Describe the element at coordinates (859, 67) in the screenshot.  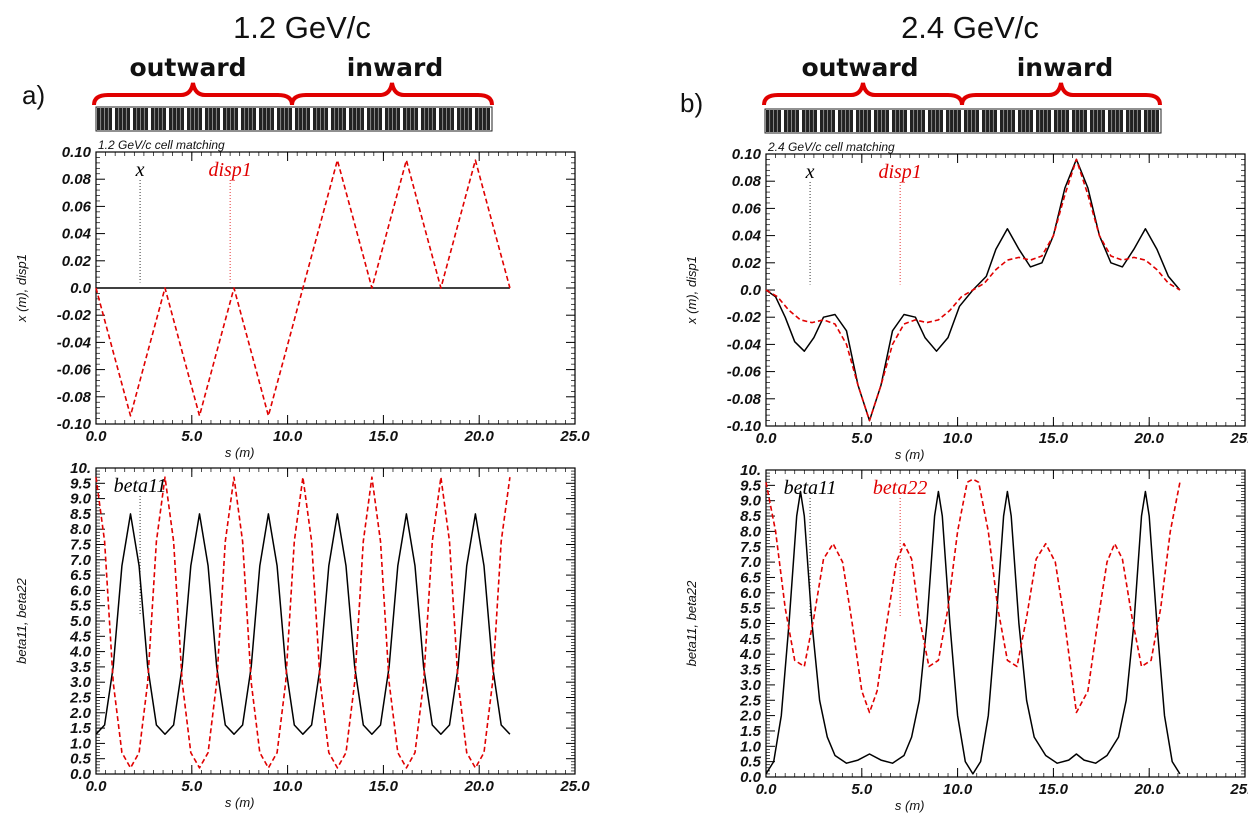
I see `brace-label-outward-right: outward` at that location.